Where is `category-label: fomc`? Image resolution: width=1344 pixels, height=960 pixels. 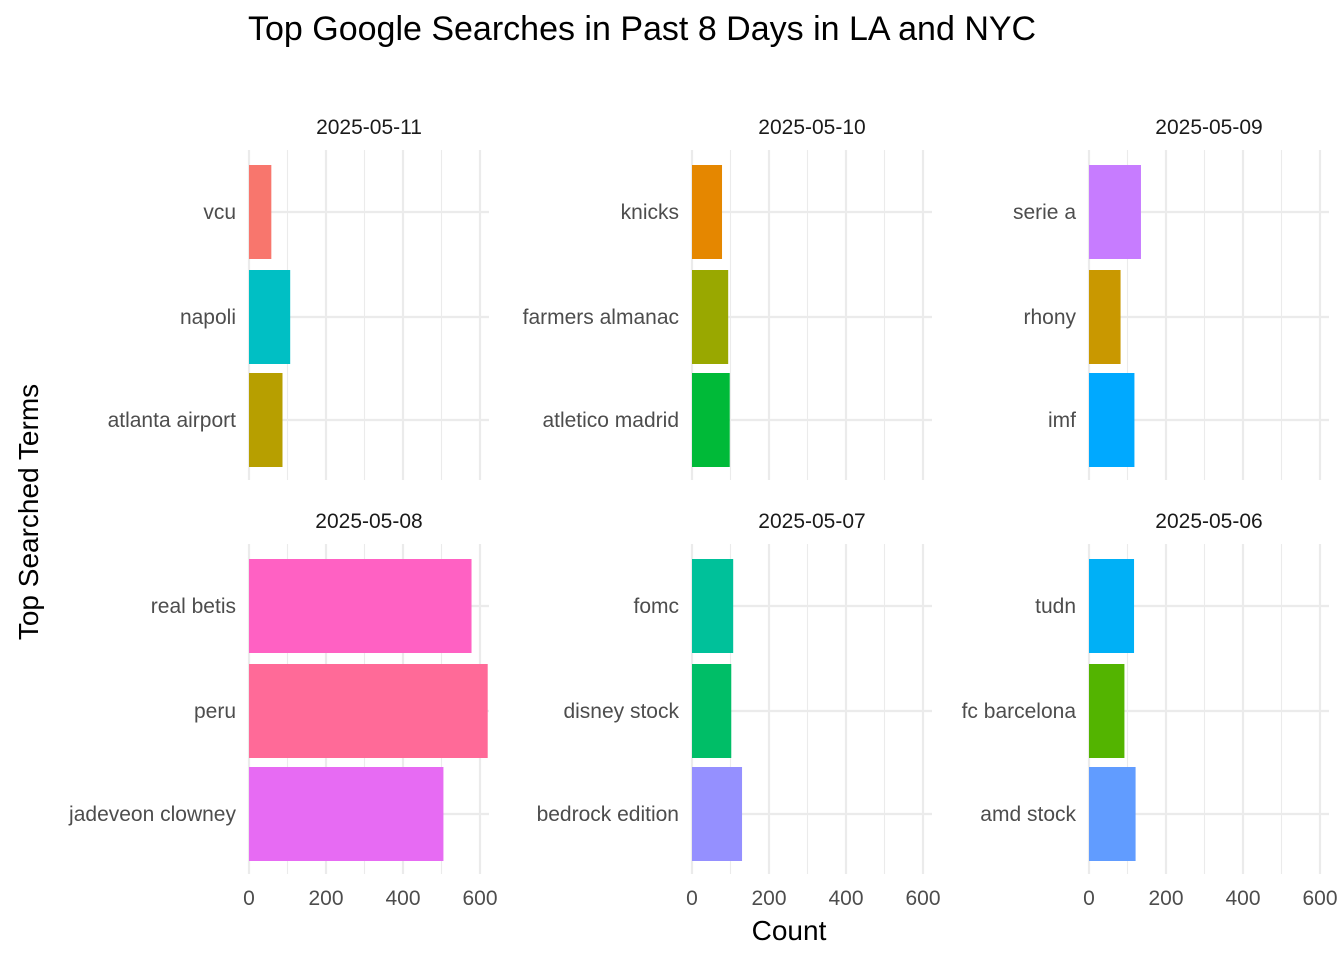 category-label: fomc is located at coordinates (656, 606).